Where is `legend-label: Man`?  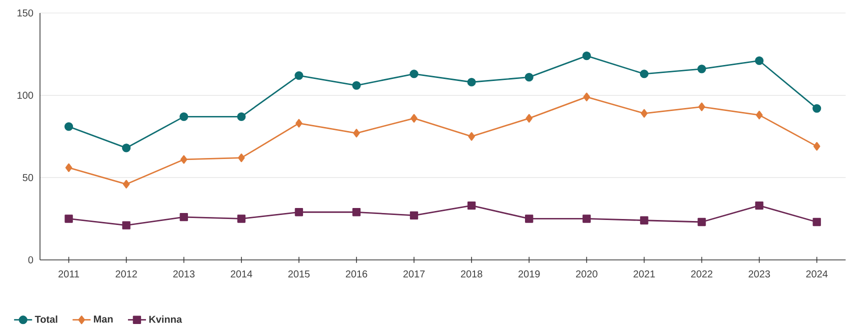
legend-label: Man is located at coordinates (103, 319).